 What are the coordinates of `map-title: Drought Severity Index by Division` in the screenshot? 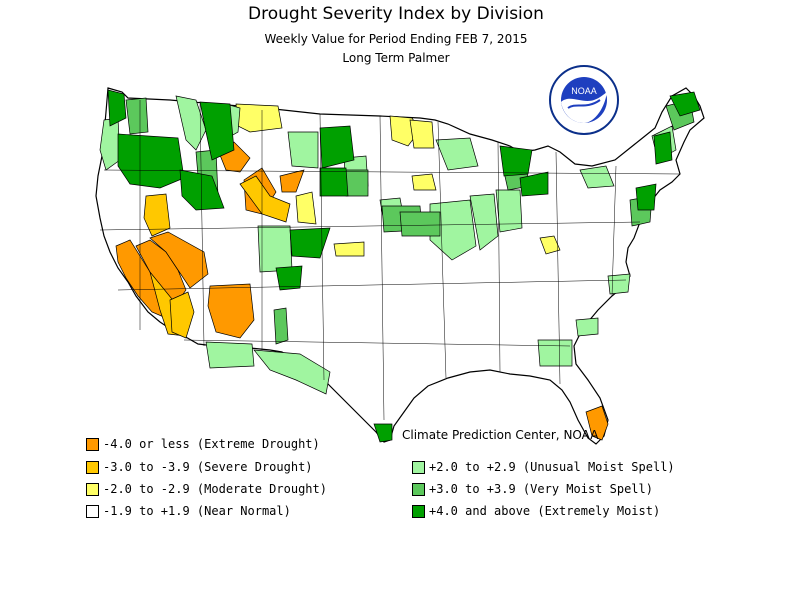 It's located at (396, 14).